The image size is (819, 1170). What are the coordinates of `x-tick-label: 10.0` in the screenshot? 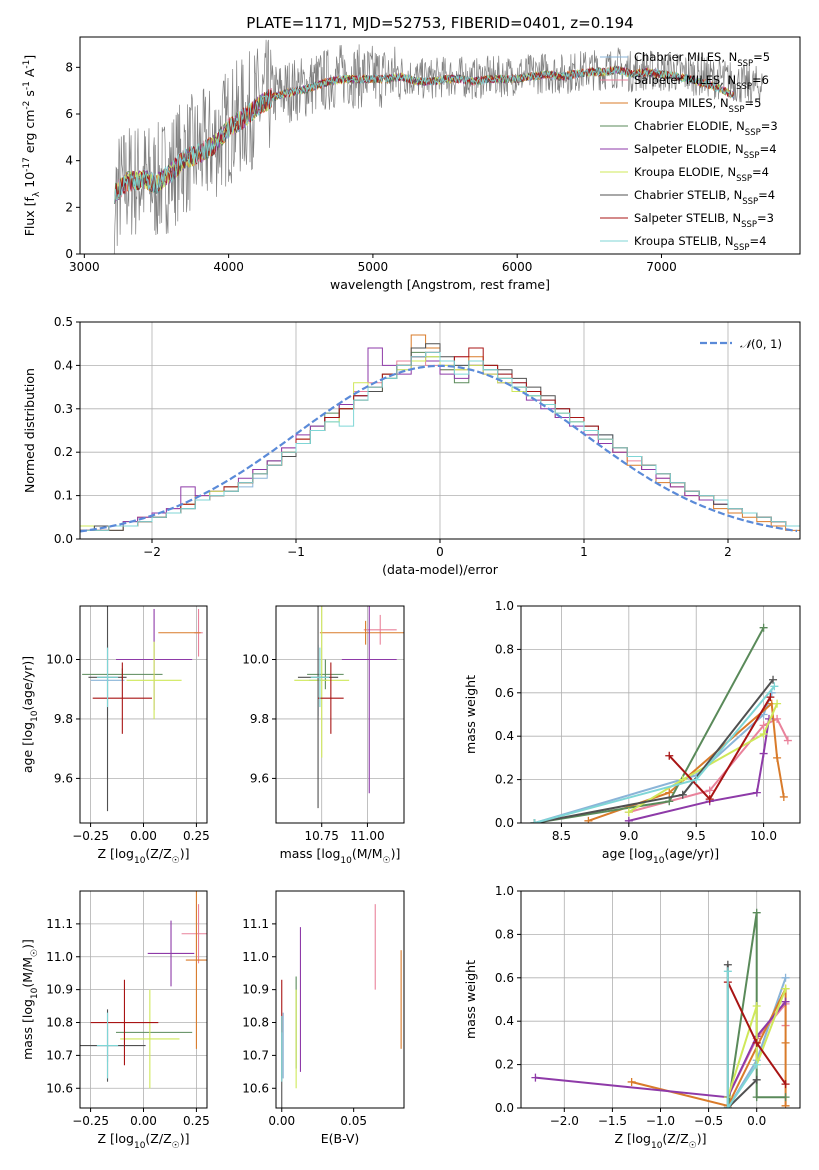 It's located at (763, 836).